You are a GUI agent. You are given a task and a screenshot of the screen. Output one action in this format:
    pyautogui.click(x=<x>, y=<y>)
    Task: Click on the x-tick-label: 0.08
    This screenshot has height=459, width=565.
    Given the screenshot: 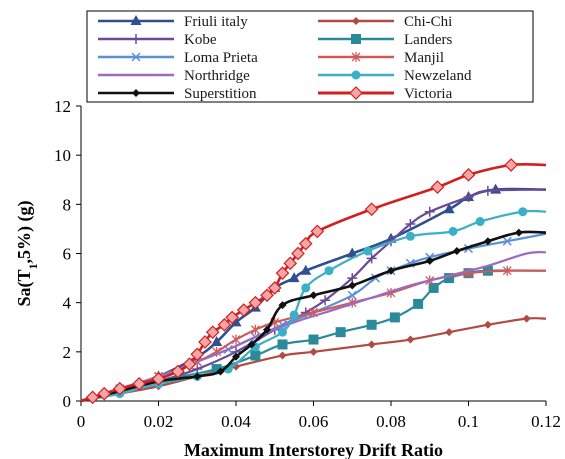 What is the action you would take?
    pyautogui.click(x=391, y=421)
    